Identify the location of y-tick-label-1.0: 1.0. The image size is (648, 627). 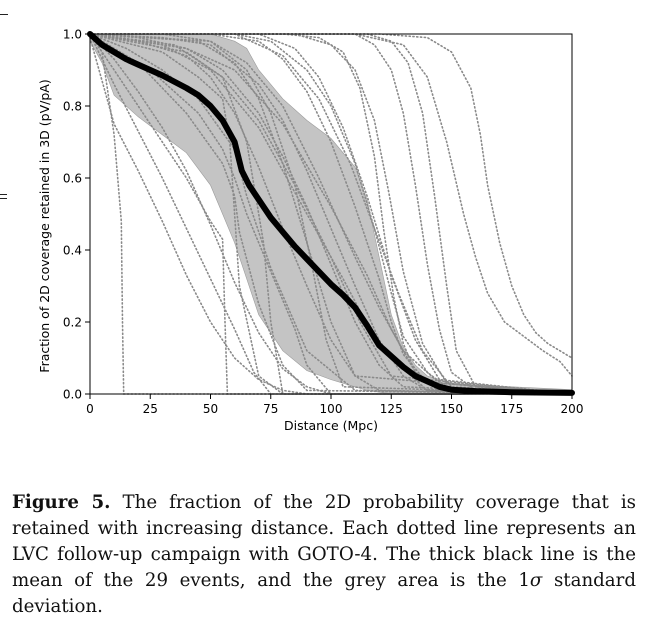
(72, 35).